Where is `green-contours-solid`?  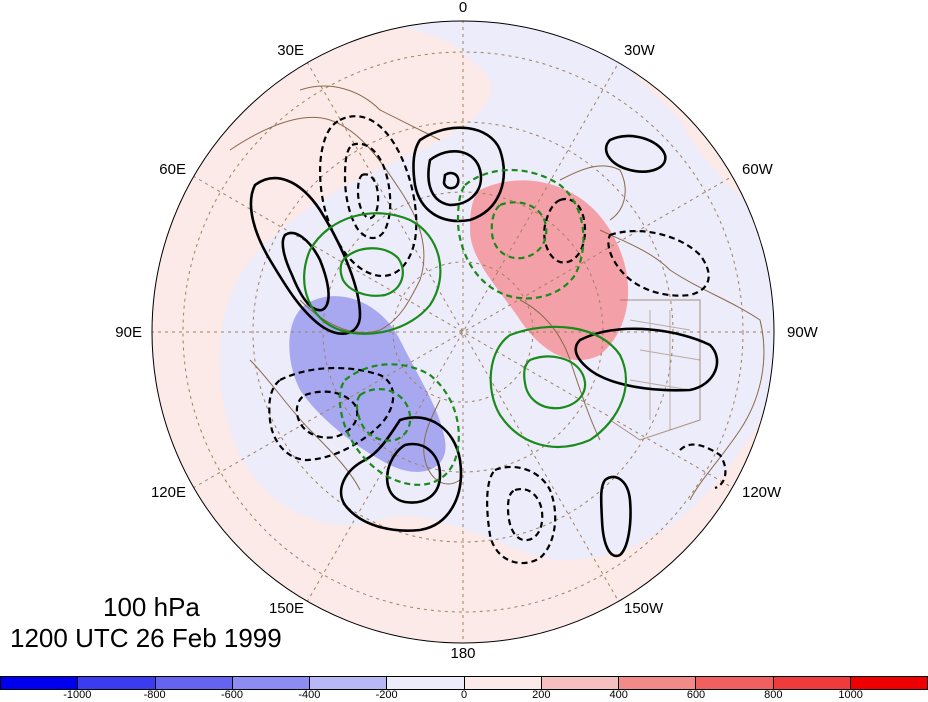
green-contours-solid is located at coordinates (465, 330).